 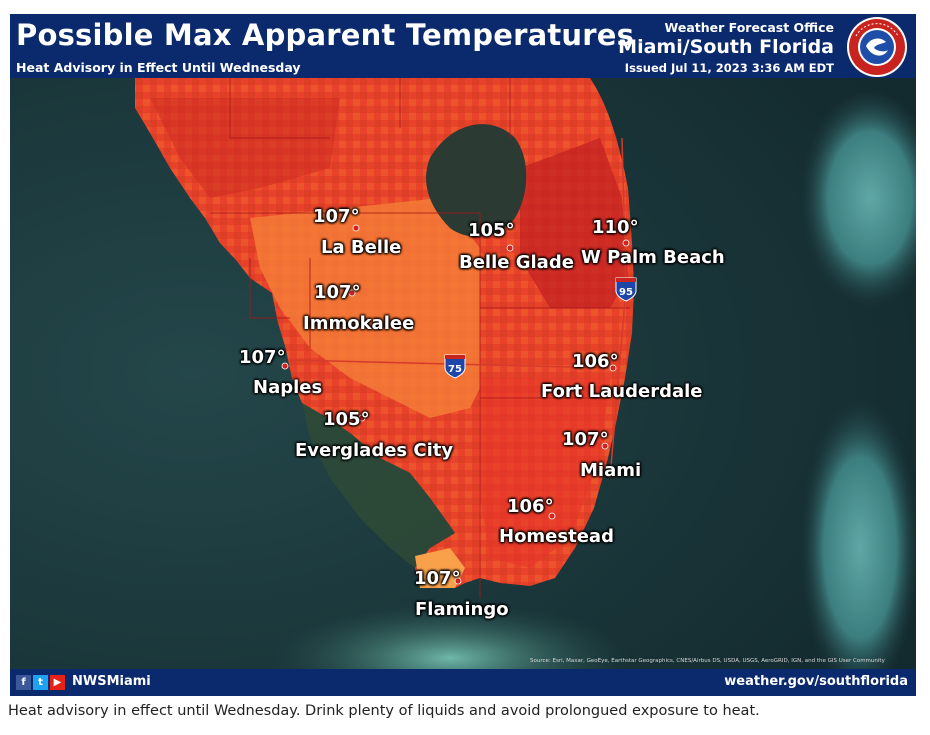 What do you see at coordinates (595, 361) in the screenshot?
I see `fort-lauderdale-temp: 106°` at bounding box center [595, 361].